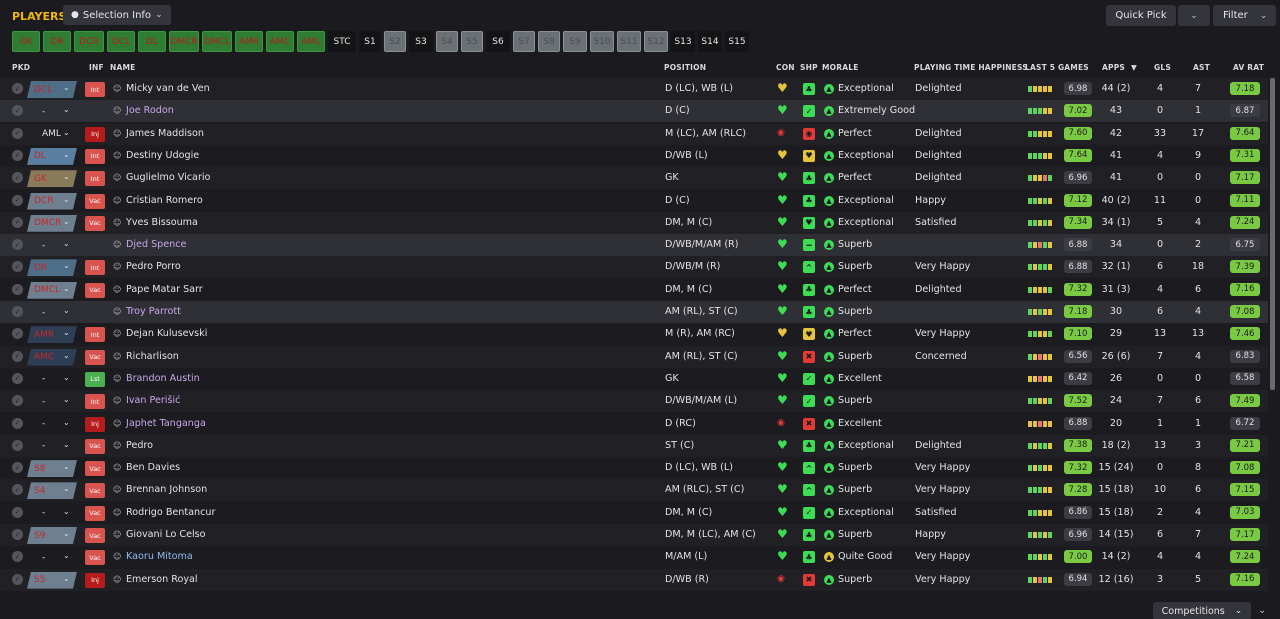 This screenshot has width=1280, height=619. What do you see at coordinates (280, 41) in the screenshot?
I see `position-chip-amc: AMC` at bounding box center [280, 41].